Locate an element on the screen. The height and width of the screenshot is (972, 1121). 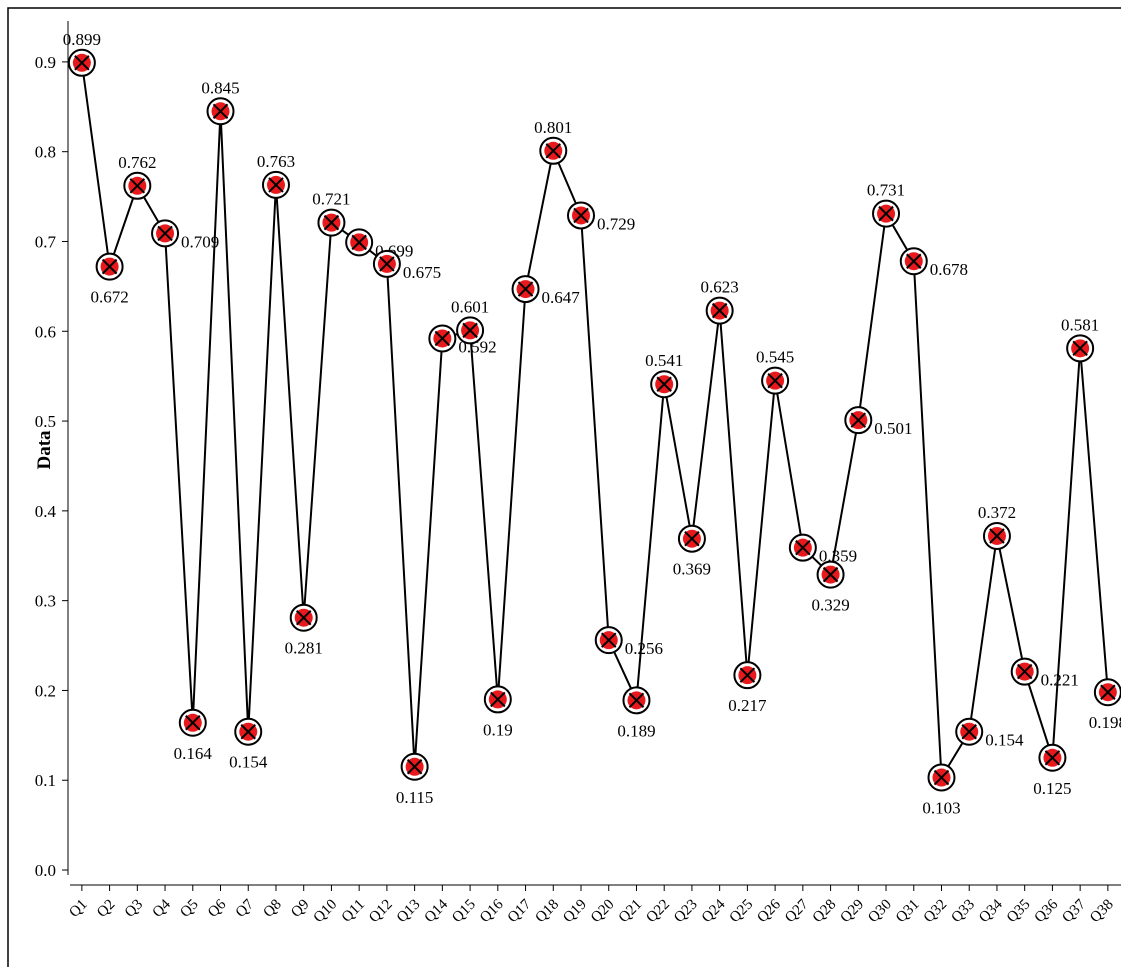
x-tick-label: Q34 is located at coordinates (991, 911).